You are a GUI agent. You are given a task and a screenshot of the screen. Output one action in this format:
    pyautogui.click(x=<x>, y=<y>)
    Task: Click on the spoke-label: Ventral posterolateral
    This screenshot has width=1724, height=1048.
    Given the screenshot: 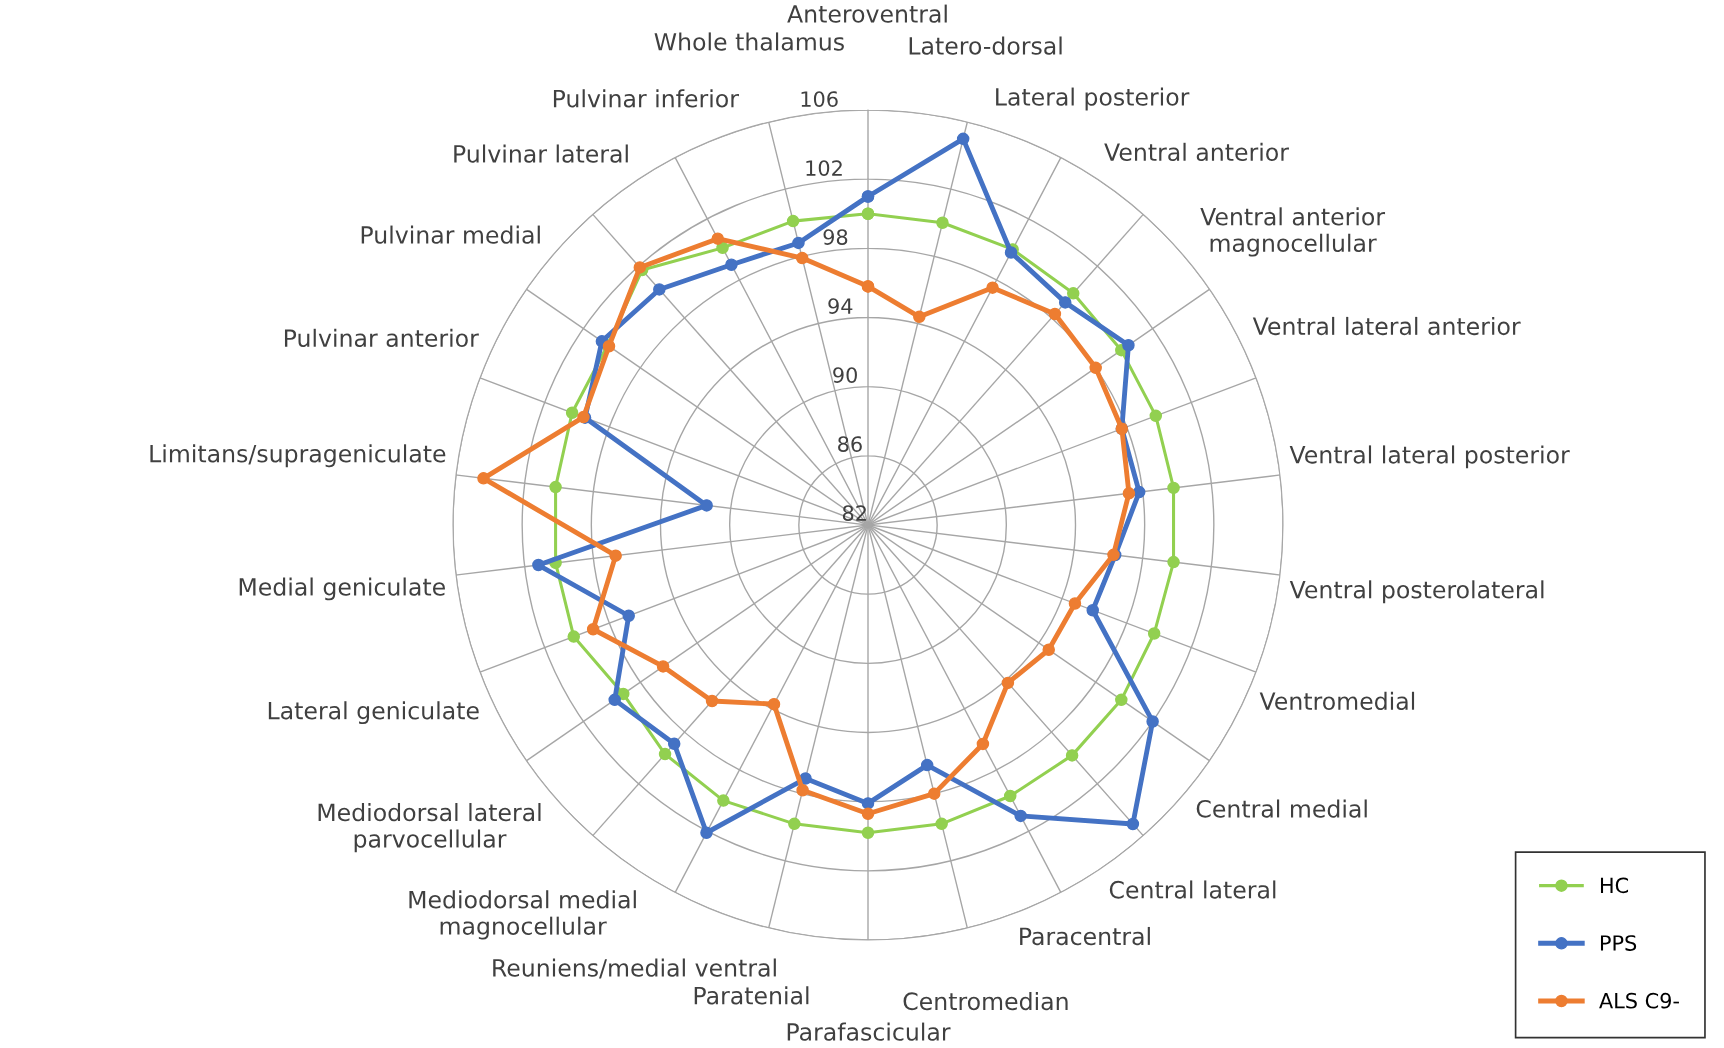 What is the action you would take?
    pyautogui.click(x=1416, y=592)
    